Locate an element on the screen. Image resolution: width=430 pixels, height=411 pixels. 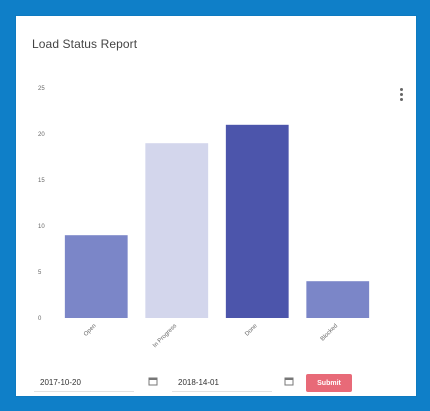
y-tick-label: 20 is located at coordinates (41, 135).